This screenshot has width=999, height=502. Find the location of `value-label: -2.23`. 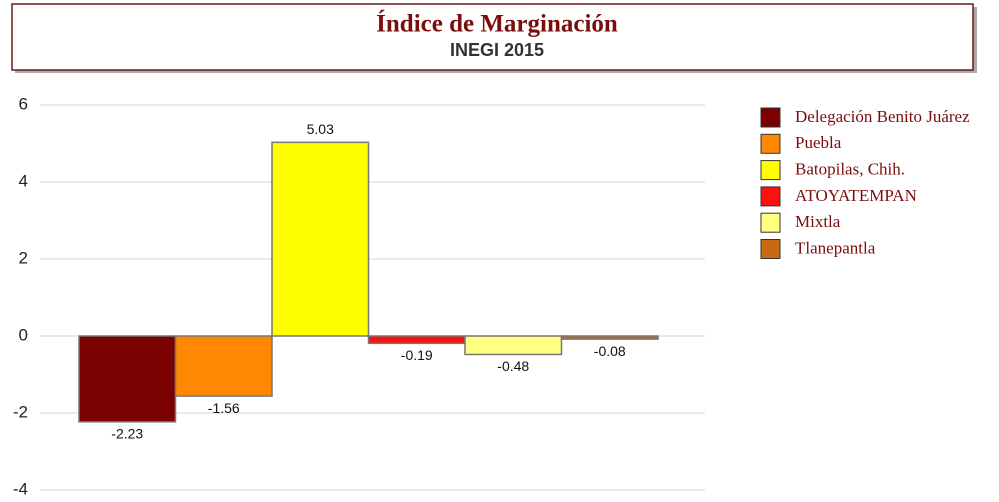

value-label: -2.23 is located at coordinates (127, 434).